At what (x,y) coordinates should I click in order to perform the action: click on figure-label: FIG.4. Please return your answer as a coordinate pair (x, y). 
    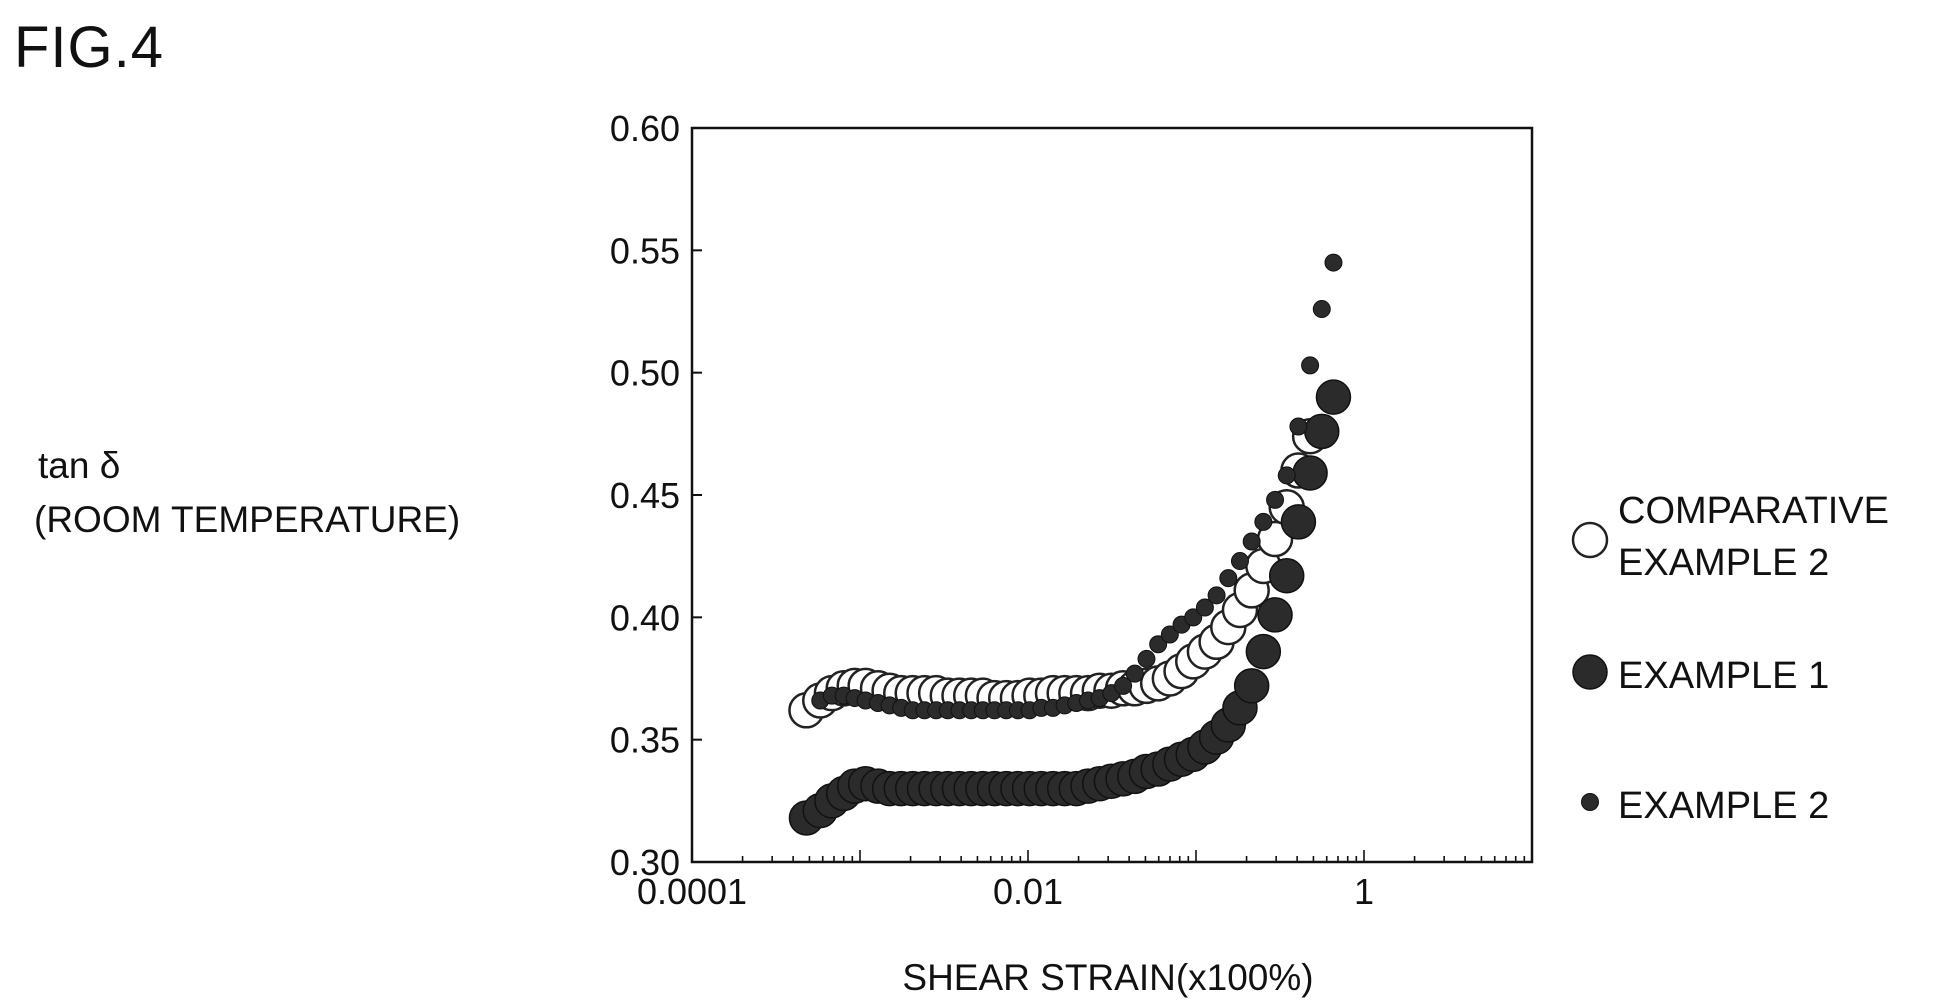
    Looking at the image, I should click on (89, 47).